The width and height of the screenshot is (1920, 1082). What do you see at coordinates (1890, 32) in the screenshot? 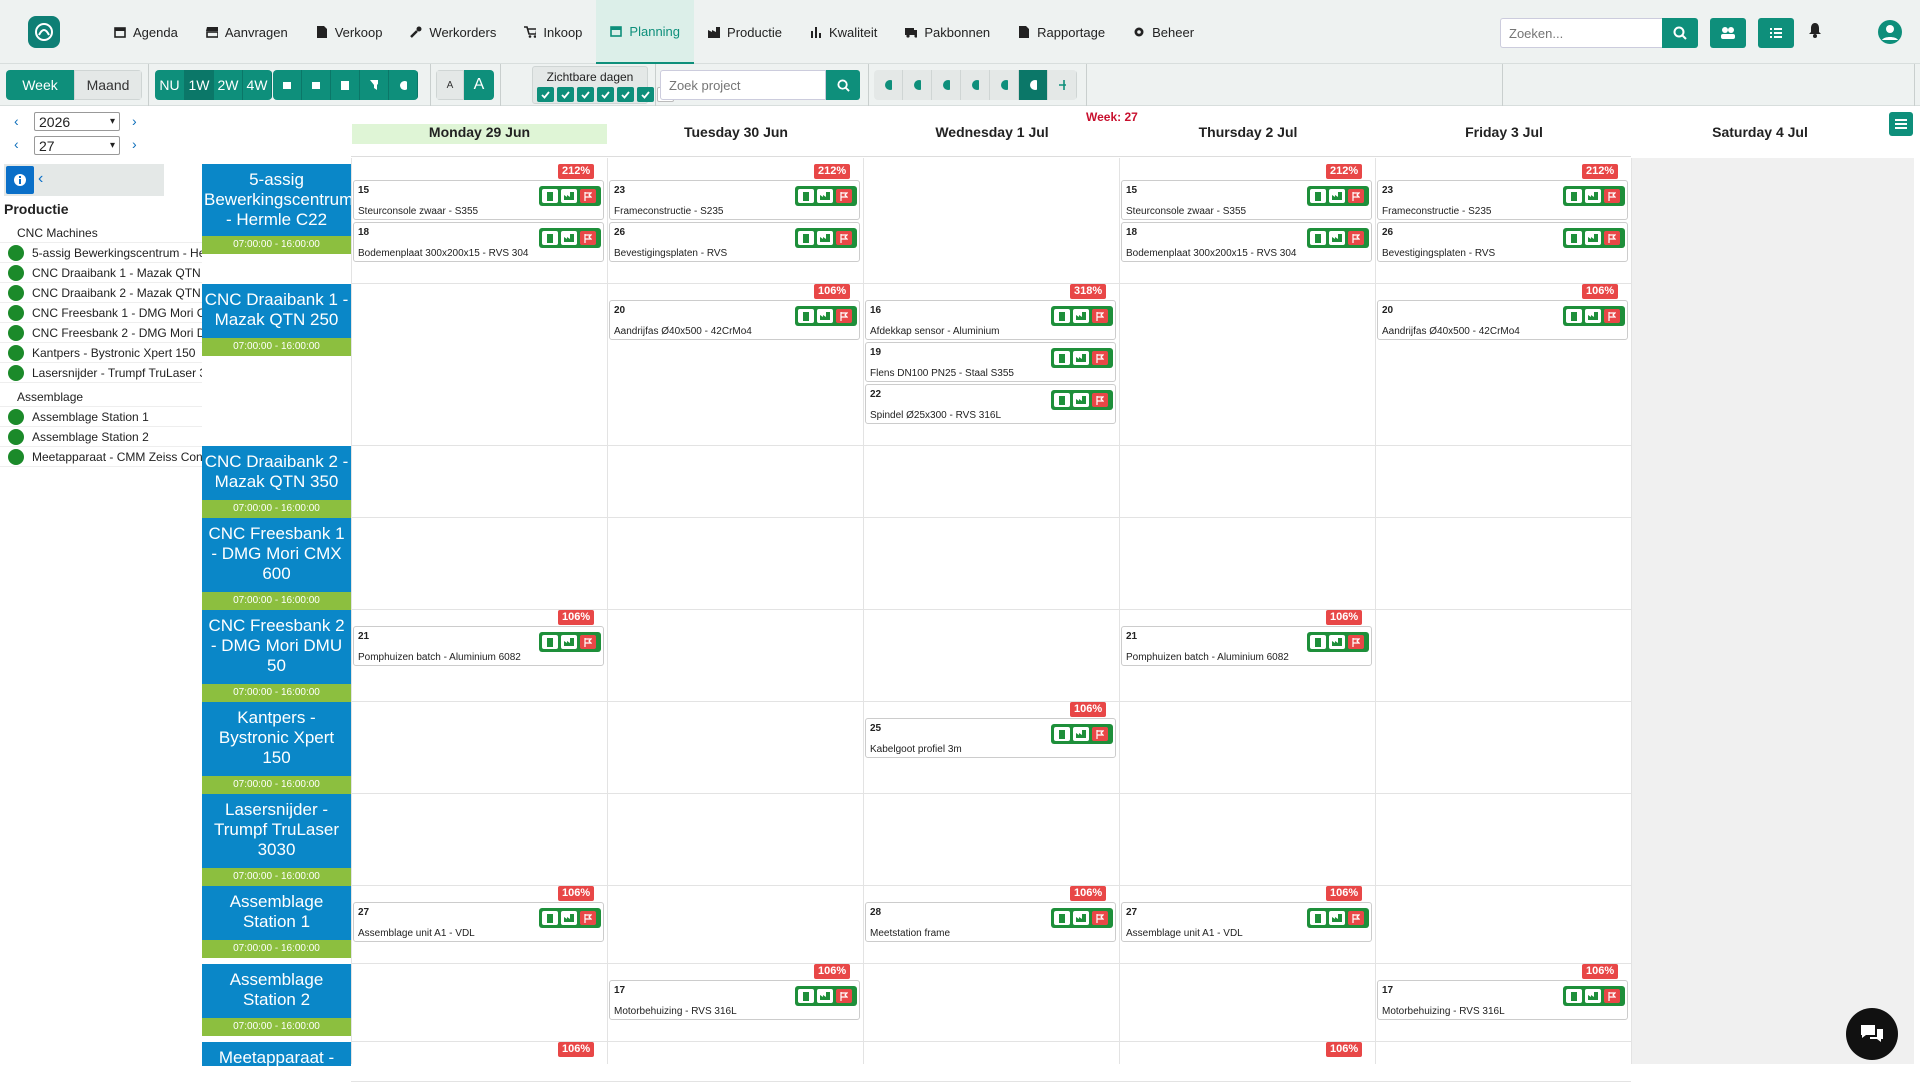
I see `user-avatar` at bounding box center [1890, 32].